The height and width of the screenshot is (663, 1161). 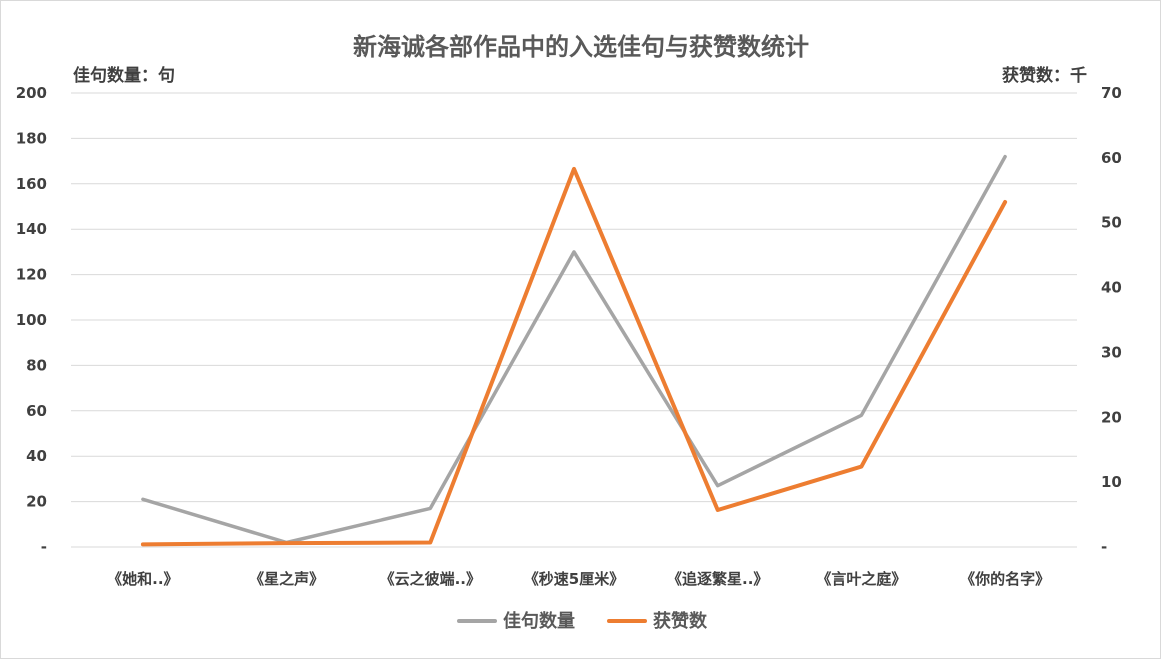 I want to click on left-tick-label: 20, so click(x=36, y=502).